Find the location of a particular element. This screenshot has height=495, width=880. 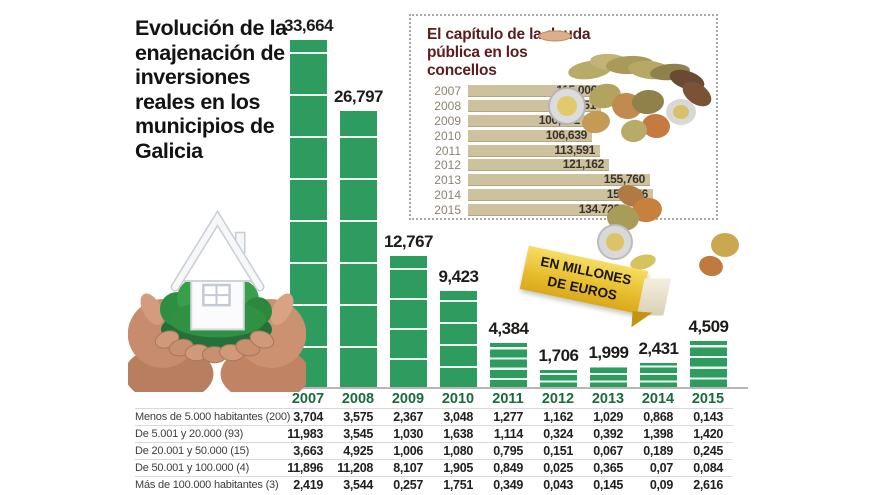

bar-2012 is located at coordinates (558, 379).